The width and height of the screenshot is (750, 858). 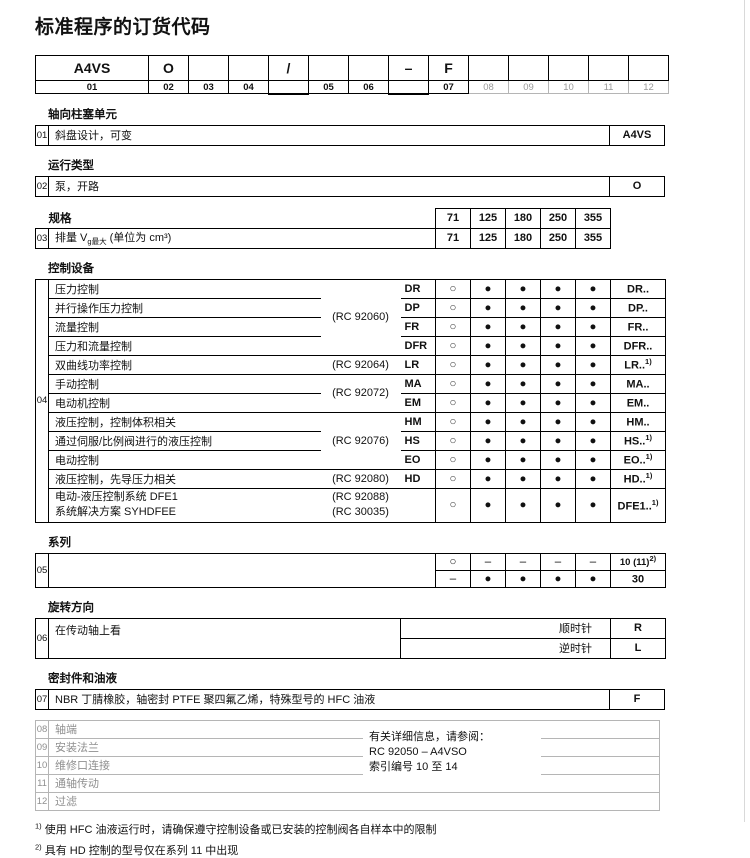 What do you see at coordinates (329, 699) in the screenshot?
I see `row-label-cell: NBR 丁腈橡胶，轴密封 PTFE 聚四氟乙烯，特殊型号的 HFC 油液` at bounding box center [329, 699].